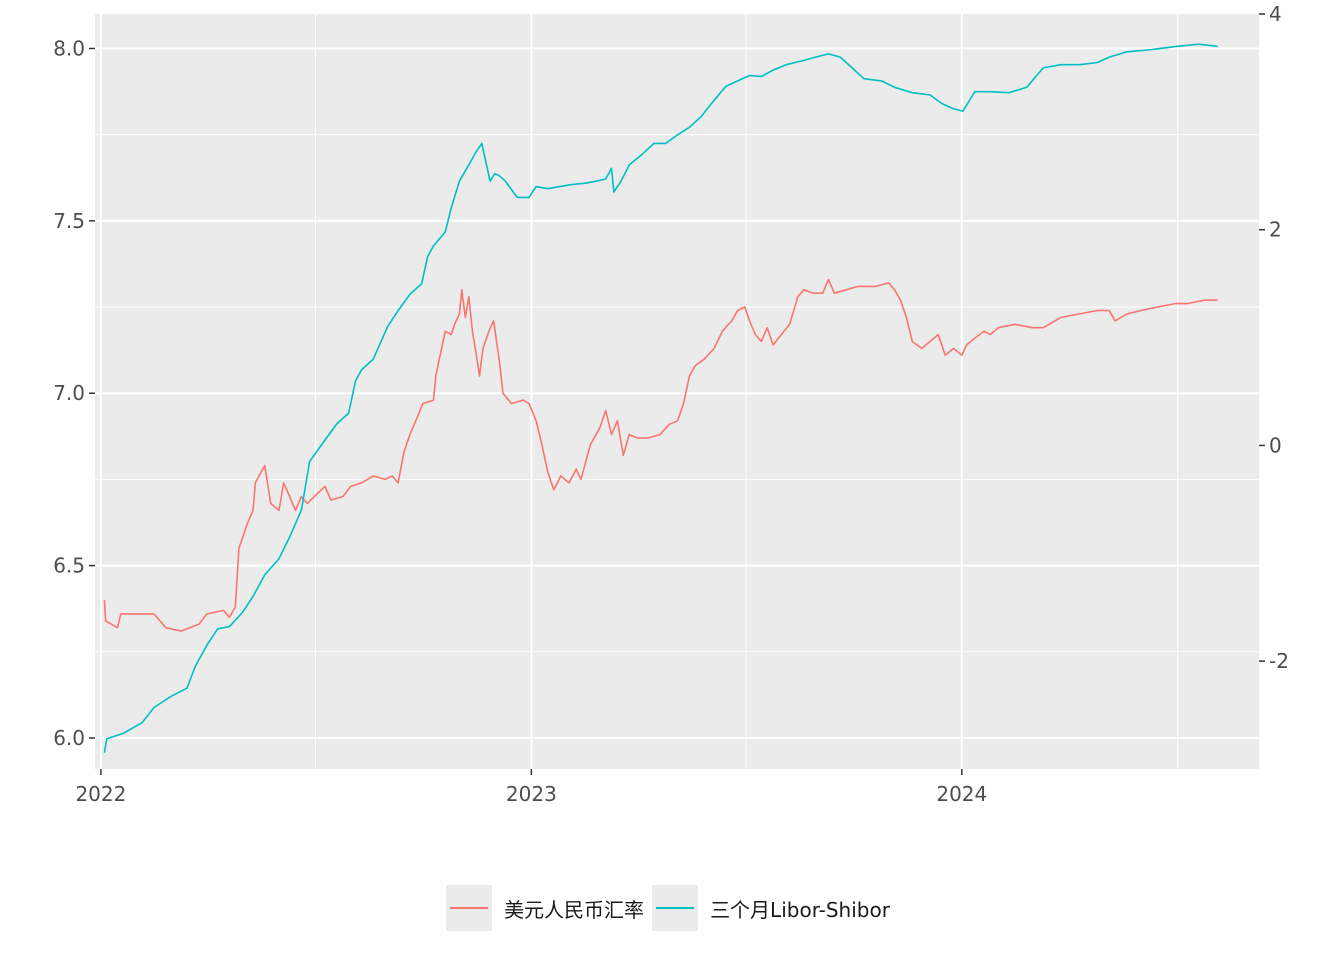 This screenshot has height=960, width=1344. What do you see at coordinates (961, 794) in the screenshot?
I see `x-axis-tick-label: 2024` at bounding box center [961, 794].